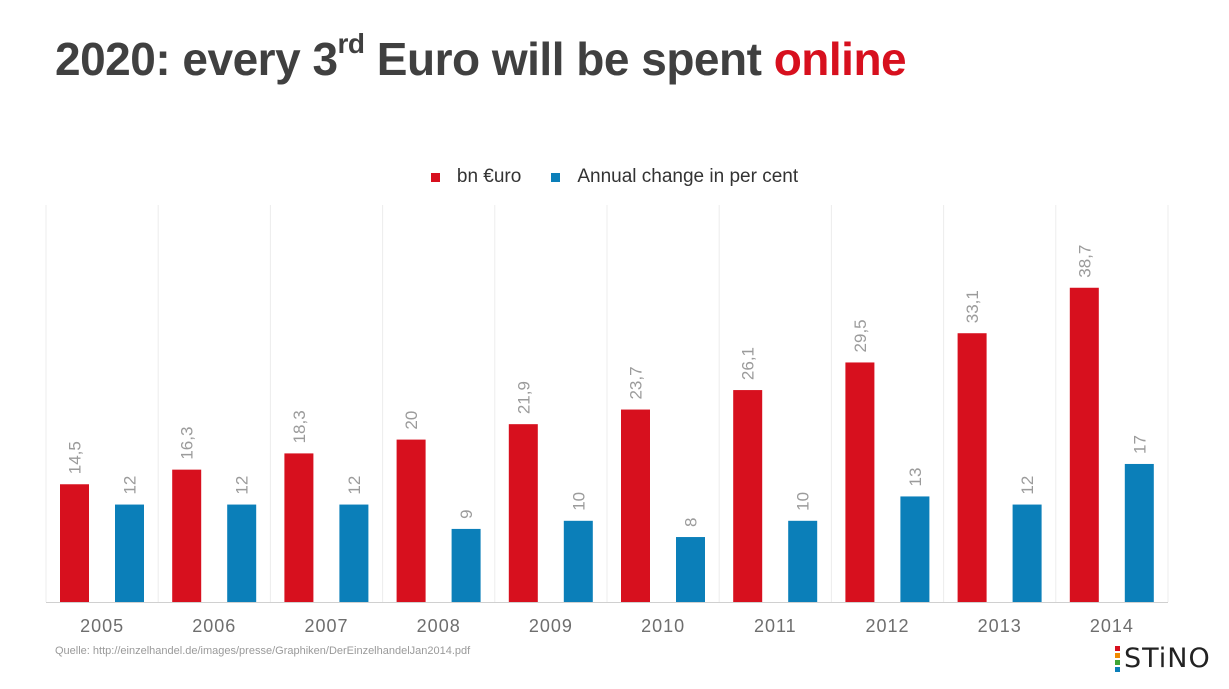 The width and height of the screenshot is (1229, 689). What do you see at coordinates (351, 43) in the screenshot?
I see `title-superscript: rd` at bounding box center [351, 43].